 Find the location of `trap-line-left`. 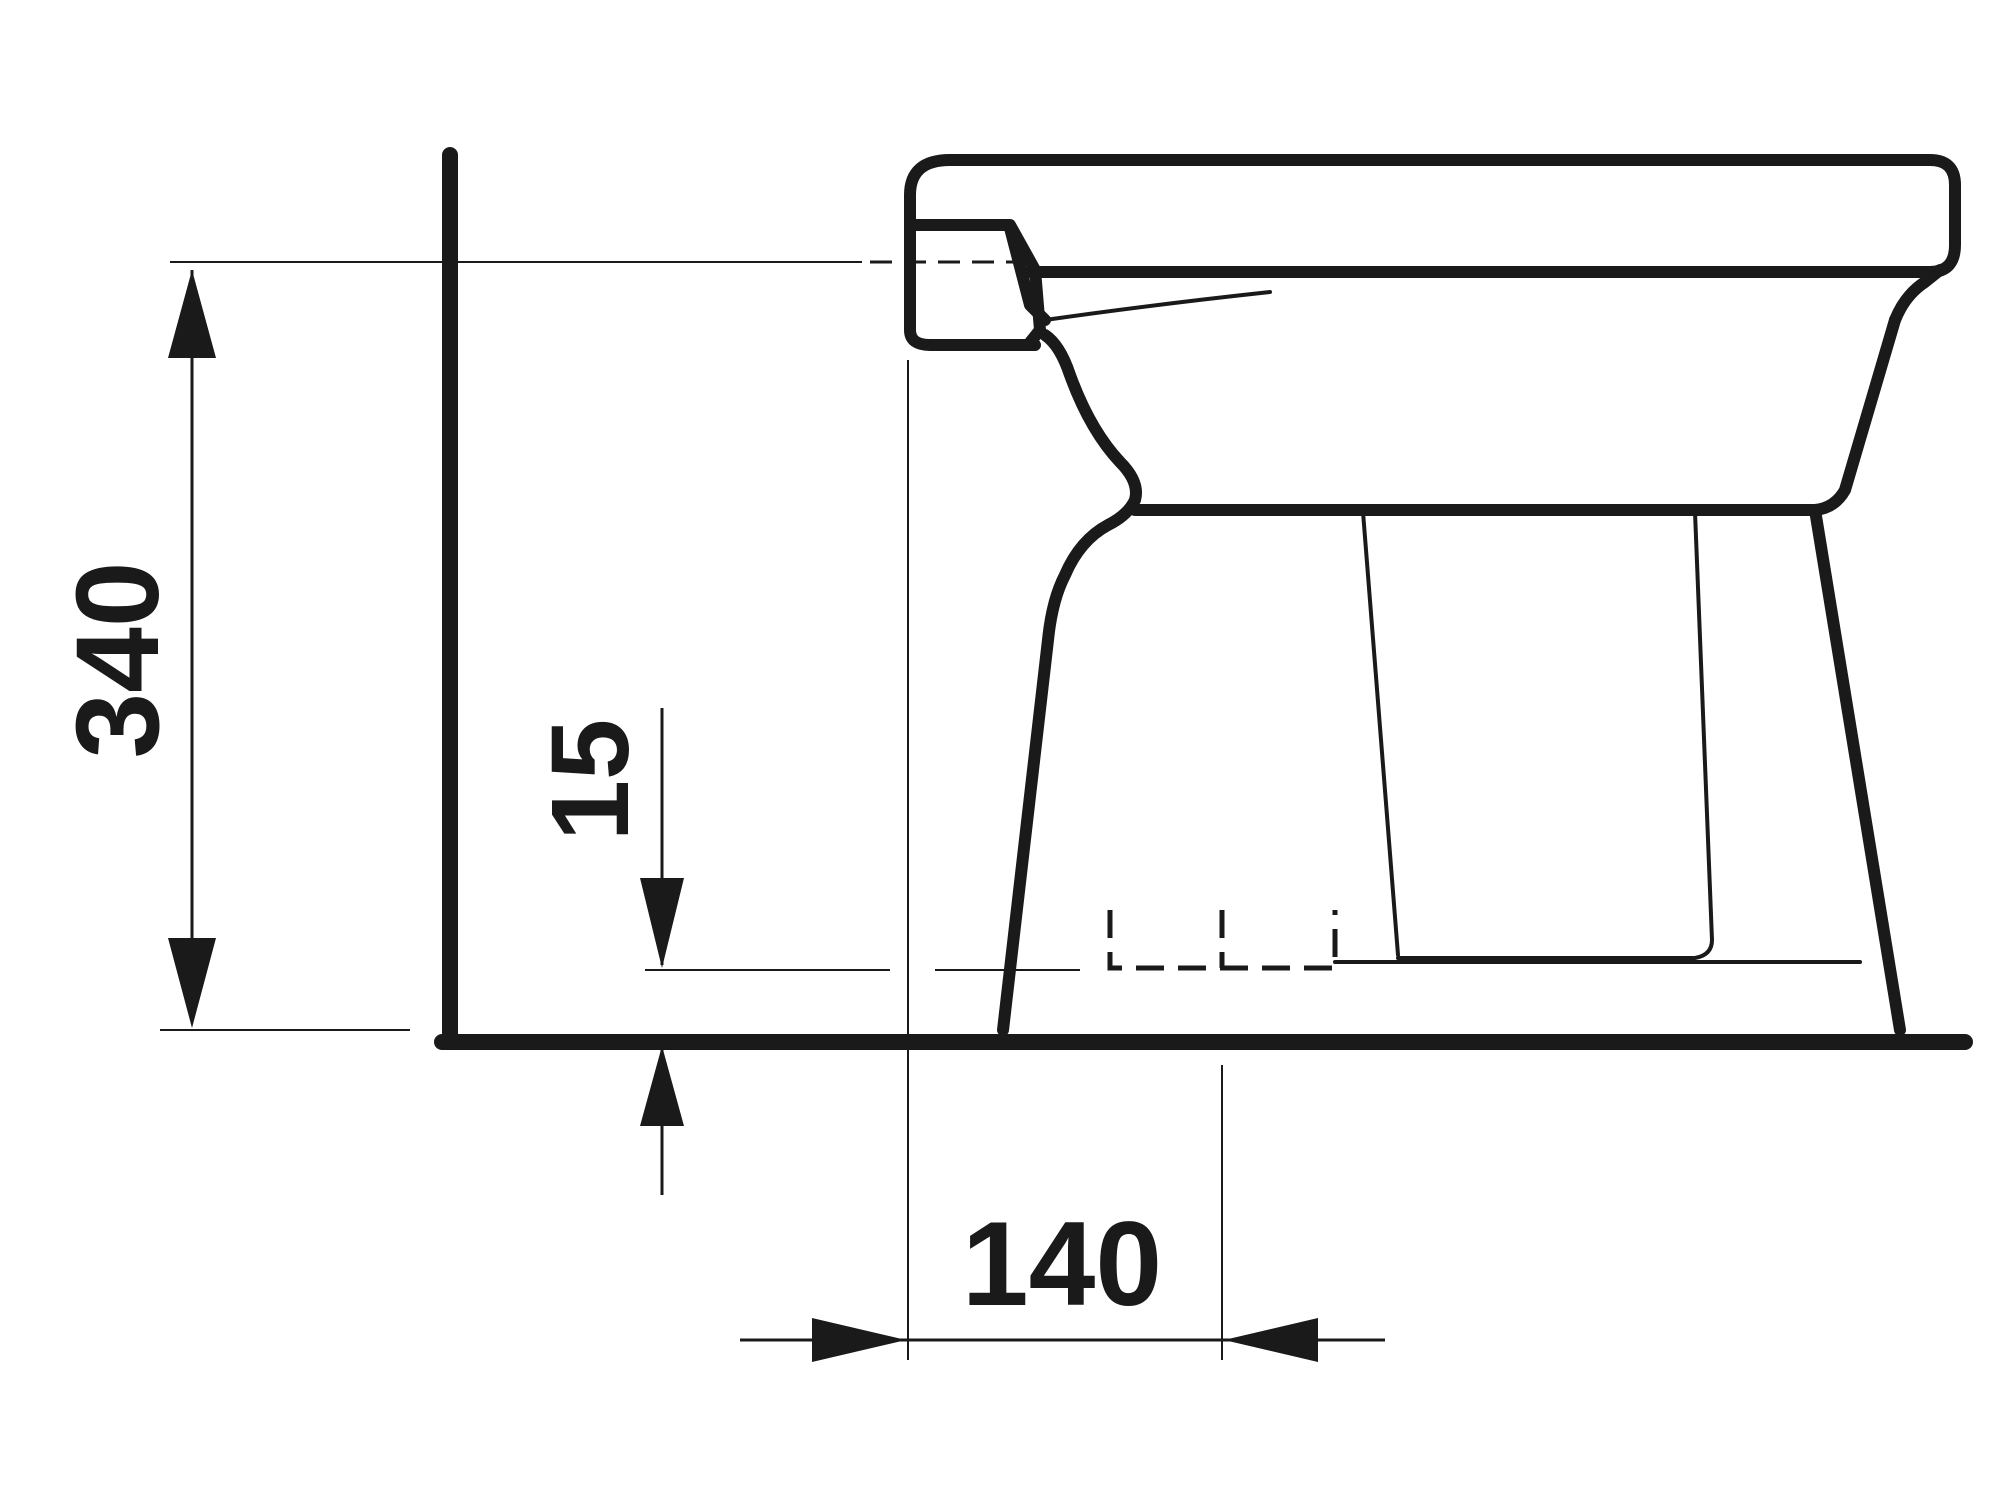

trap-line-left is located at coordinates (1380, 733).